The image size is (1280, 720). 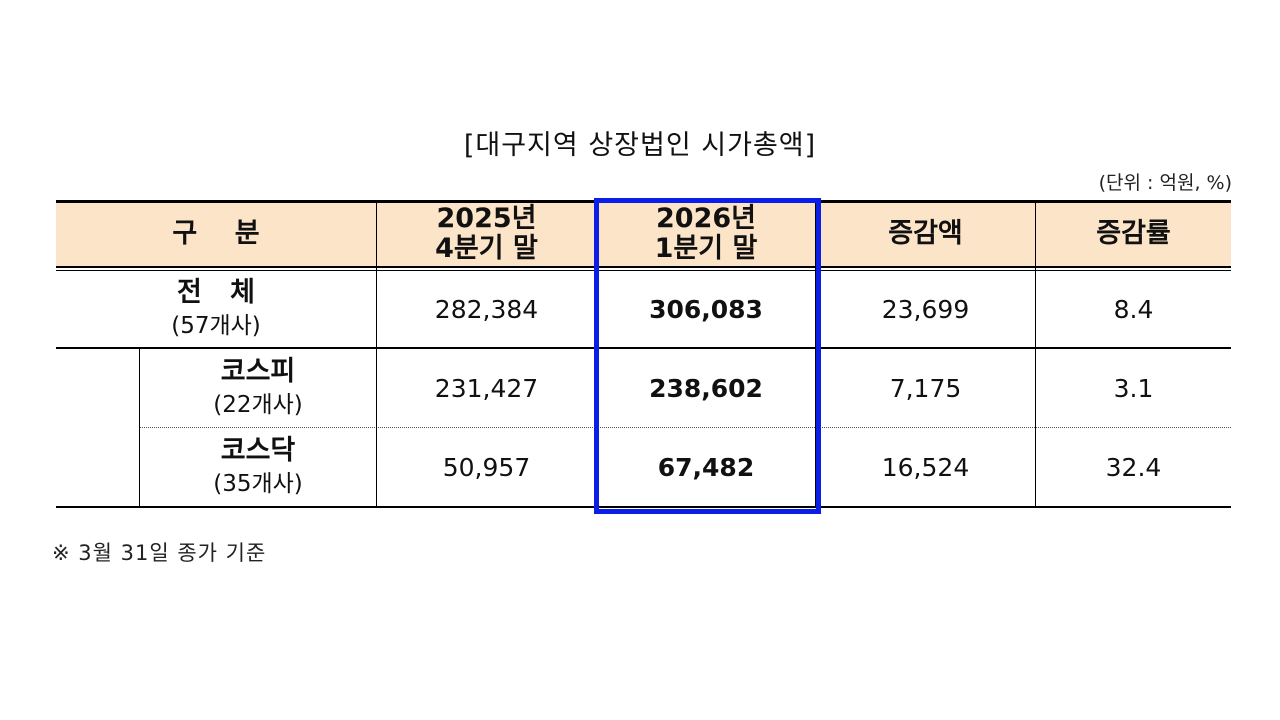 I want to click on dotted-divider, so click(x=685, y=427).